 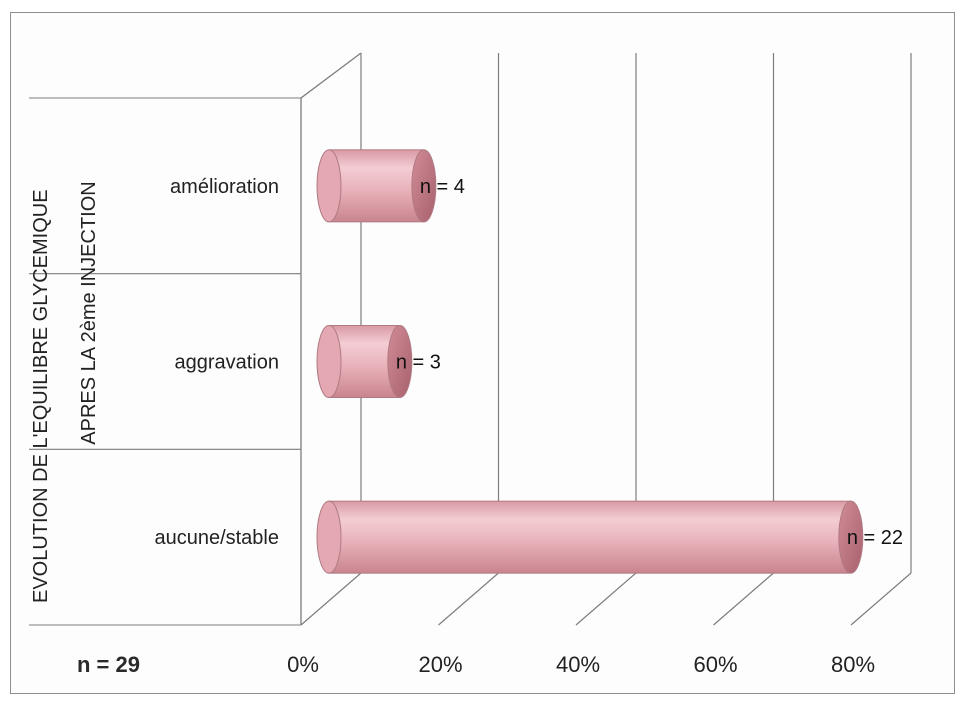 What do you see at coordinates (41, 396) in the screenshot?
I see `y-axis-title-line-1: EVOLUTION DE L'EQUILIBRE GLYCEMIQUE` at bounding box center [41, 396].